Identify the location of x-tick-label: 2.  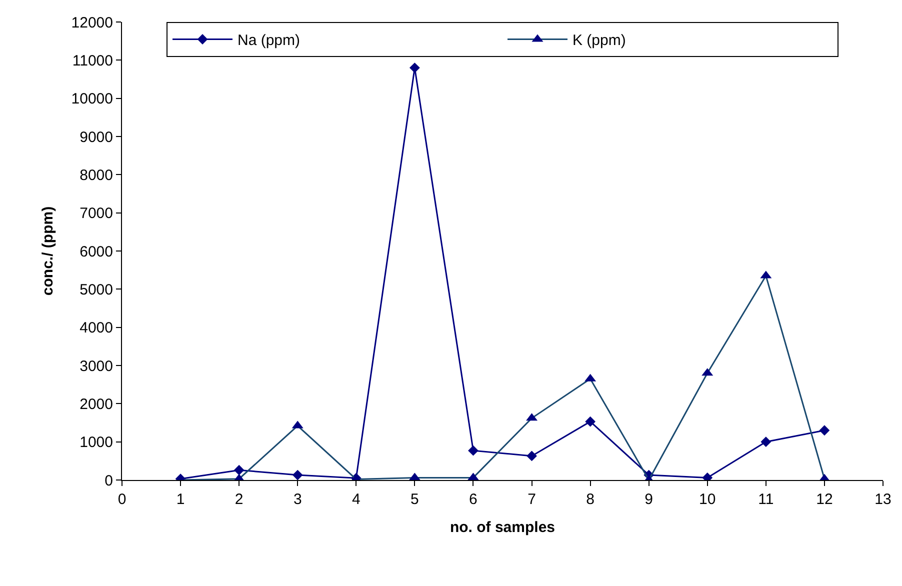
(239, 499).